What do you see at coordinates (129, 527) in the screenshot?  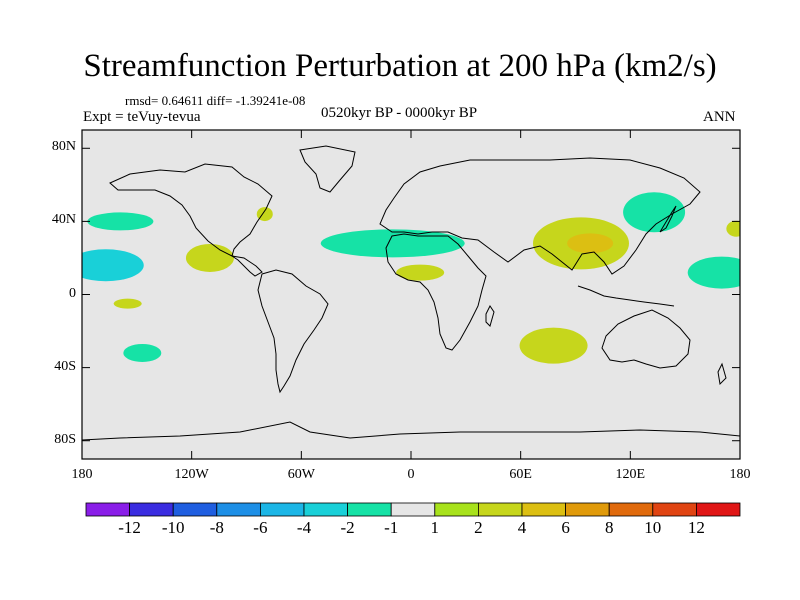 I see `colorbar-label: -12` at bounding box center [129, 527].